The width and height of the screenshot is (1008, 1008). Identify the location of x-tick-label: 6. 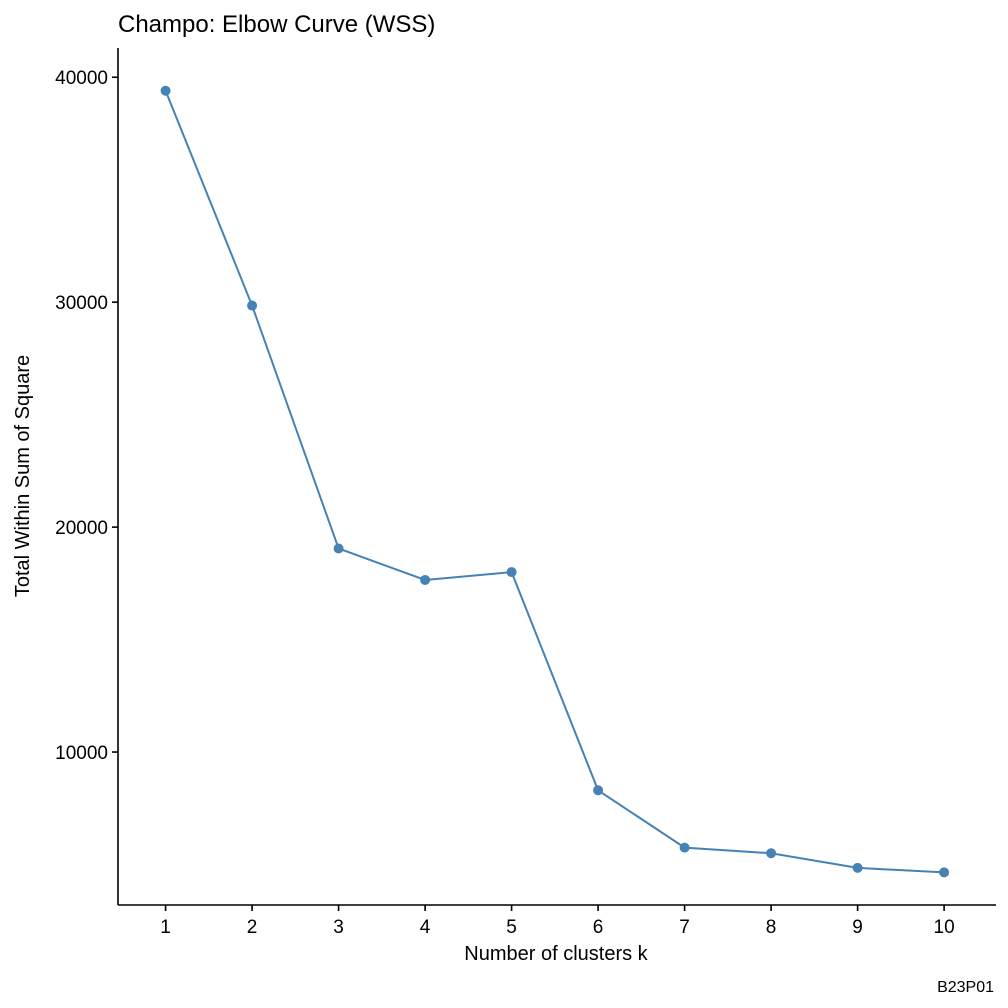
(598, 927).